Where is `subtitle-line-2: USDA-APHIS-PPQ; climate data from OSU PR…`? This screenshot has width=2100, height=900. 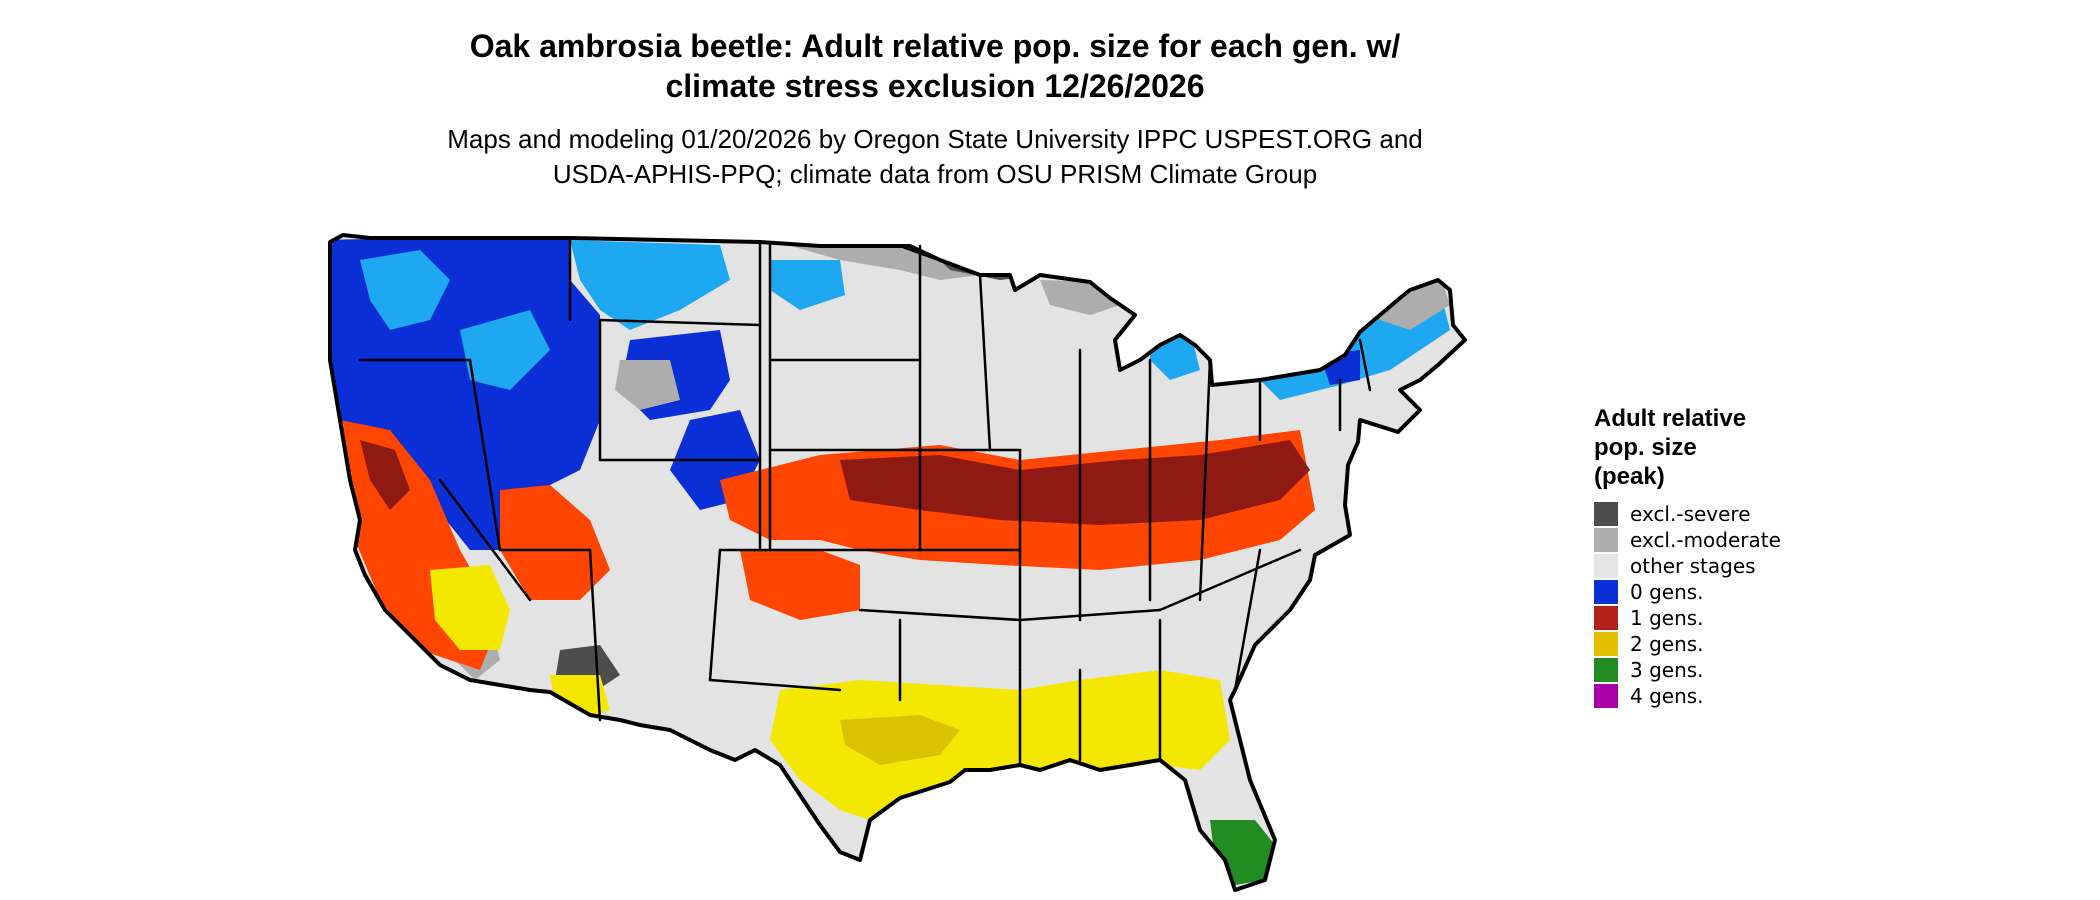 subtitle-line-2: USDA-APHIS-PPQ; climate data from OSU PR… is located at coordinates (935, 174).